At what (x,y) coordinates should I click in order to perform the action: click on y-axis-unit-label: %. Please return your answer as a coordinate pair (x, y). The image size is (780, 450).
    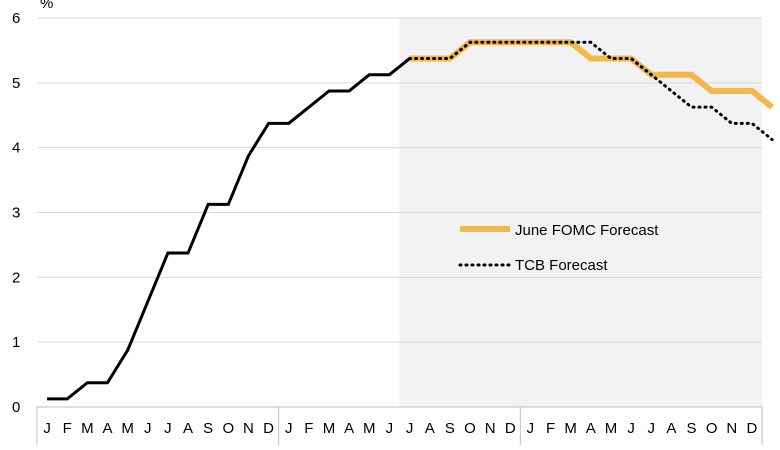
    Looking at the image, I should click on (46, 6).